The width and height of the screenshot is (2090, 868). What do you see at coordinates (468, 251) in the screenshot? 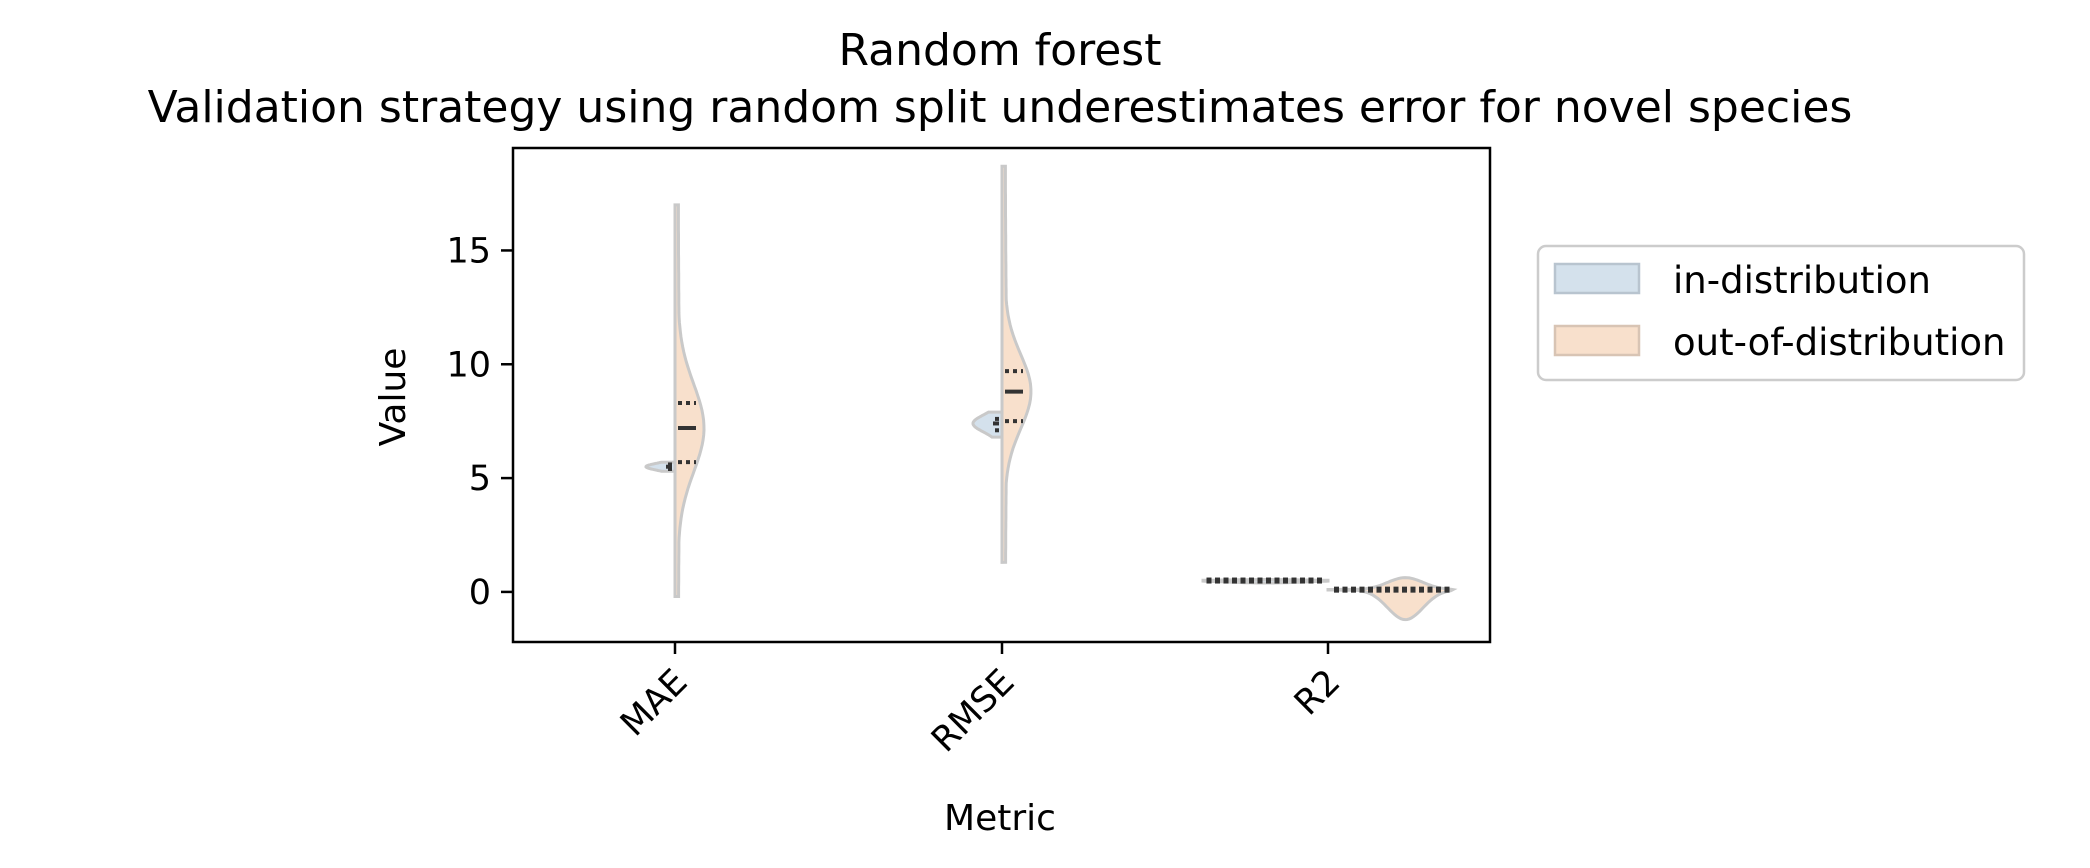
I see `y-tick-label: 15` at bounding box center [468, 251].